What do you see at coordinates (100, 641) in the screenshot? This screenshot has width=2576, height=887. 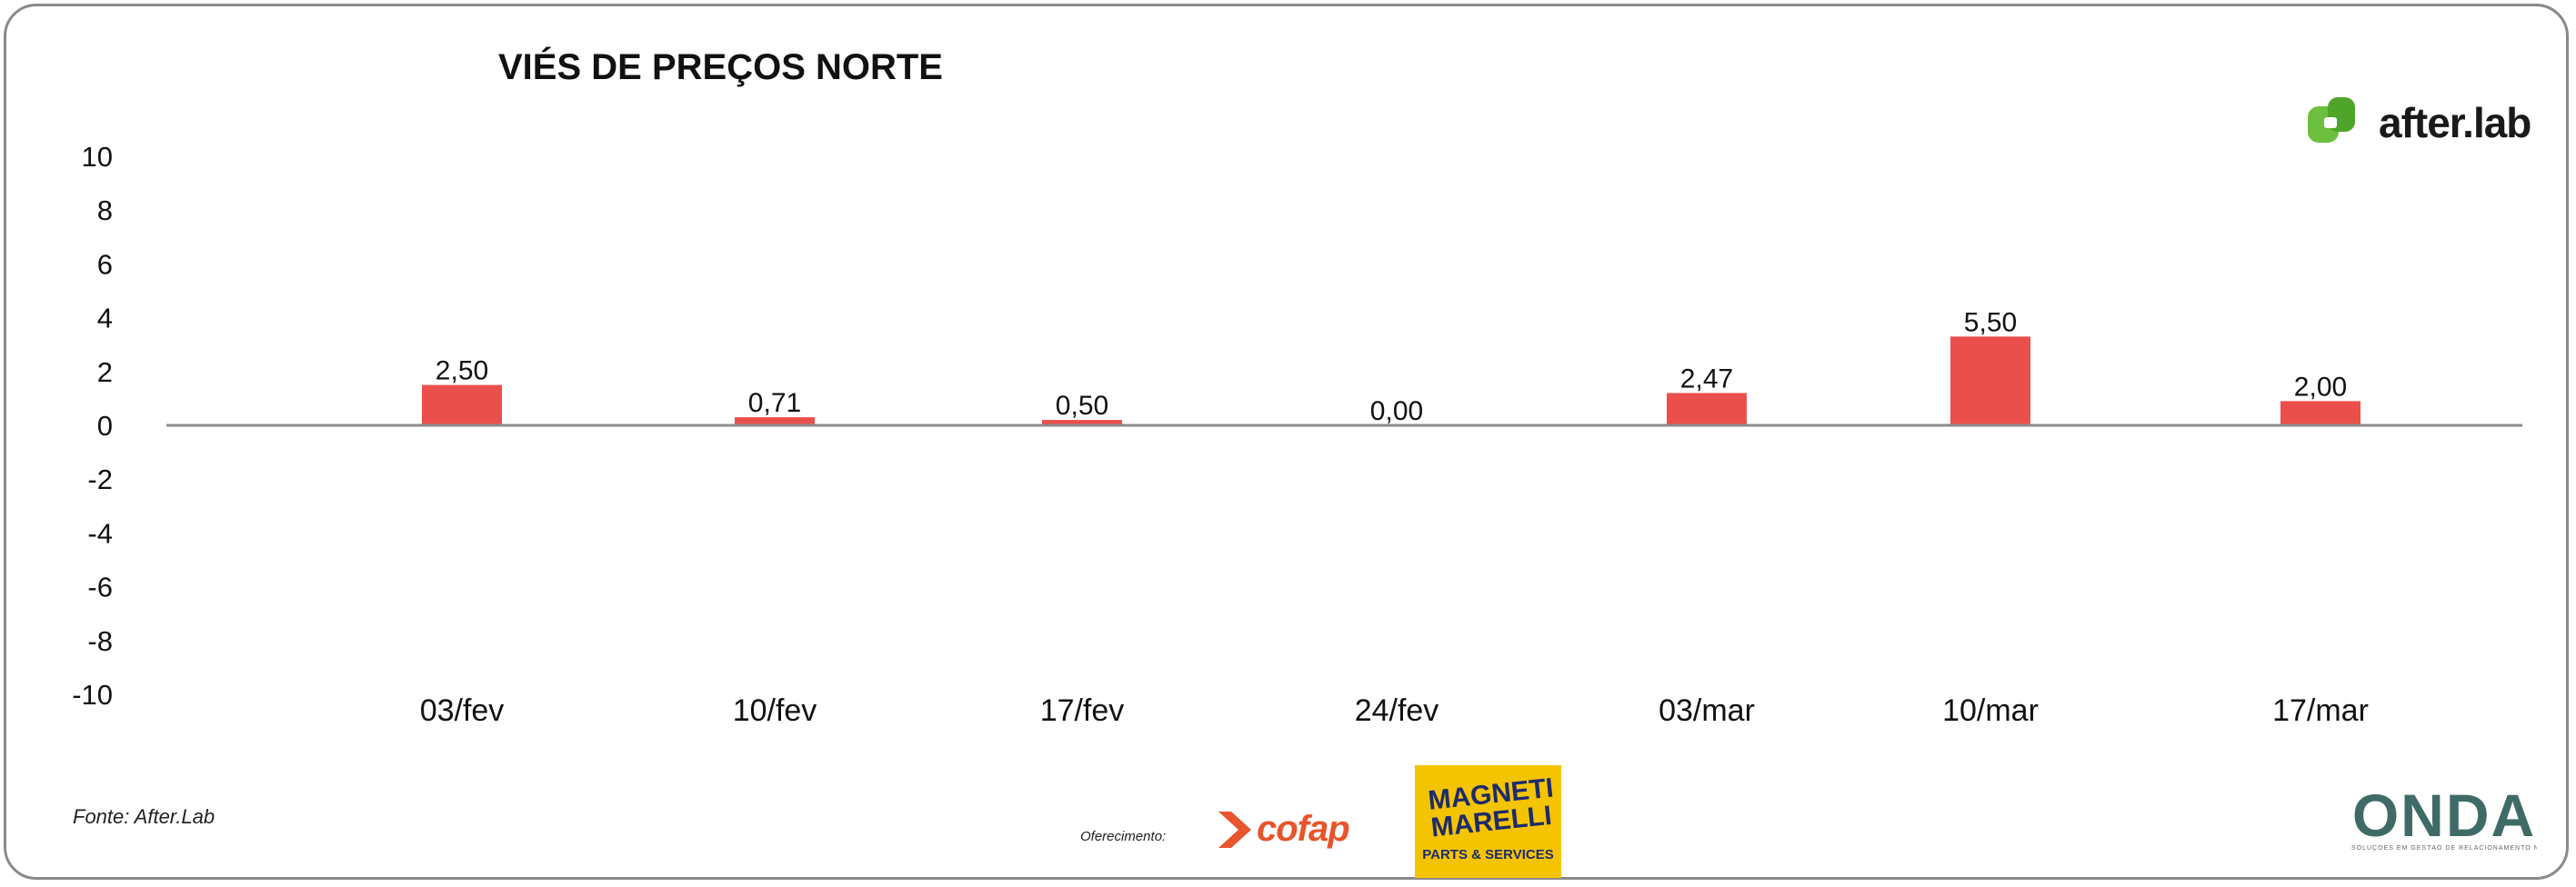 I see `y-tick-label: -8` at bounding box center [100, 641].